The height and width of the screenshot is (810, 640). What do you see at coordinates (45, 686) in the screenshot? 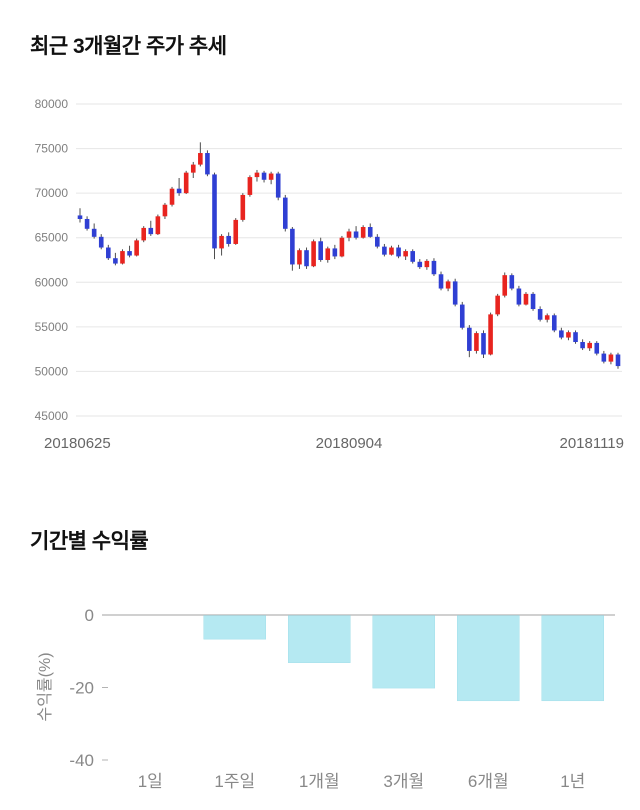
I see `y-axis-label: 수익률(%)` at bounding box center [45, 686].